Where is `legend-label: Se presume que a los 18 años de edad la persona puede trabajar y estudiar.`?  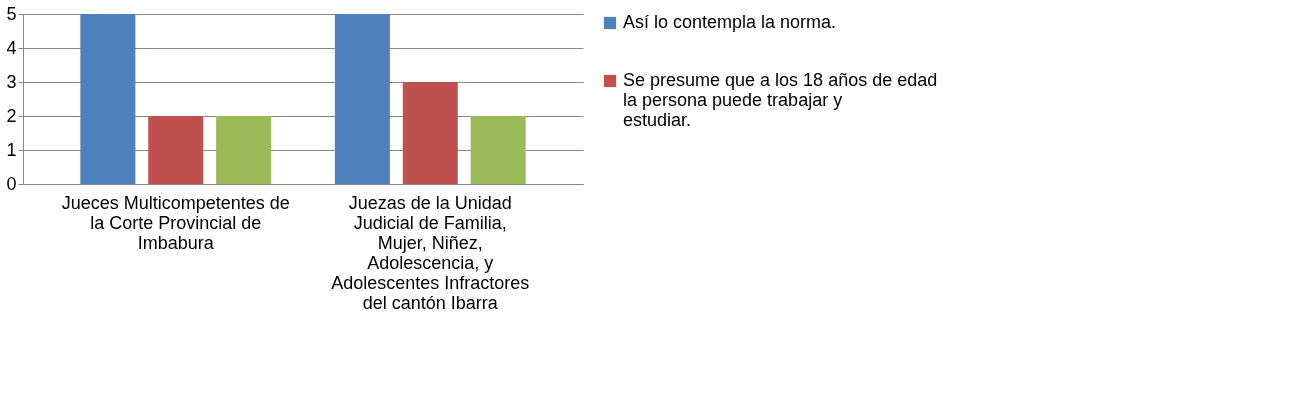
legend-label: Se presume que a los 18 años de edad la persona puede trabajar y estudiar. is located at coordinates (780, 100).